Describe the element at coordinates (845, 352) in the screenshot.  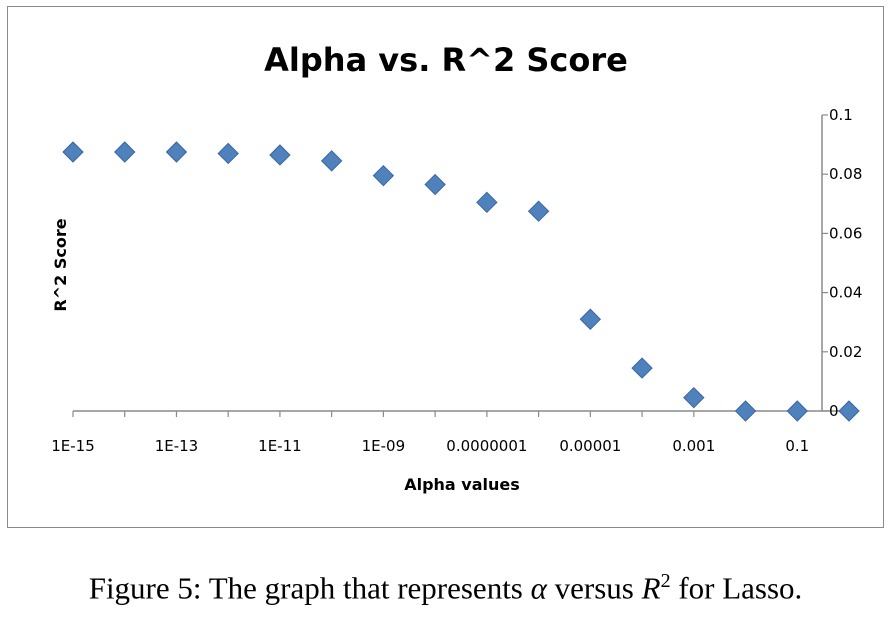
I see `y-tick-label: 0.02` at that location.